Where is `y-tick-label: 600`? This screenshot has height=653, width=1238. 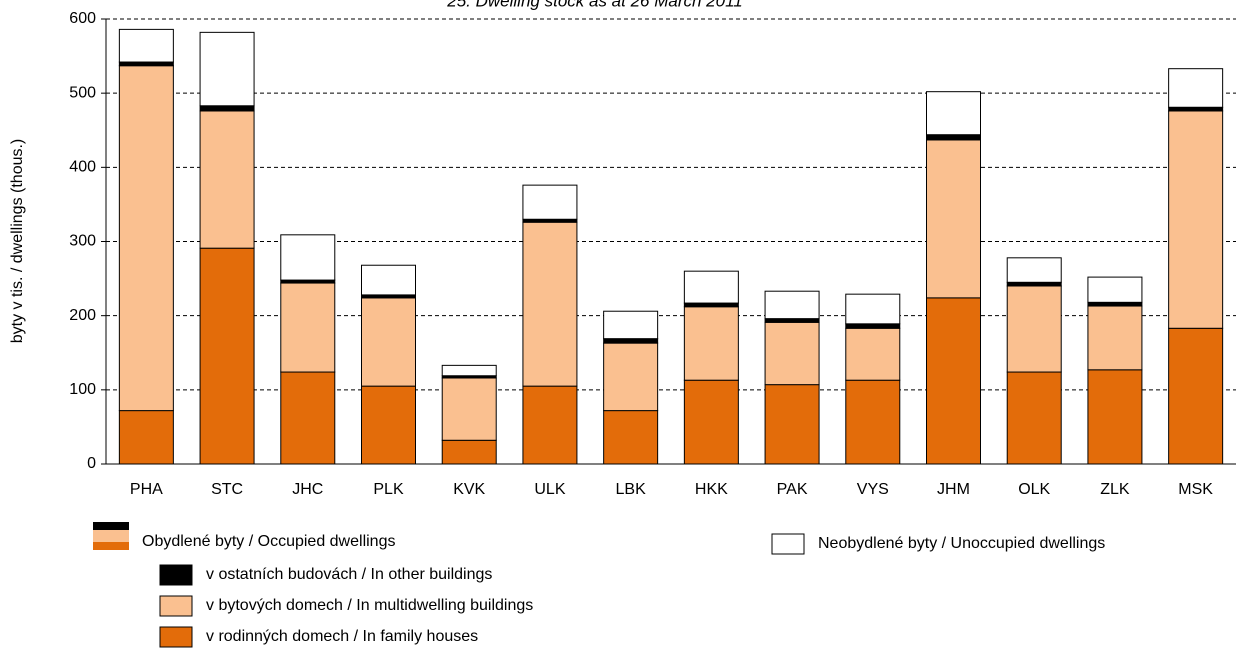
y-tick-label: 600 is located at coordinates (82, 18).